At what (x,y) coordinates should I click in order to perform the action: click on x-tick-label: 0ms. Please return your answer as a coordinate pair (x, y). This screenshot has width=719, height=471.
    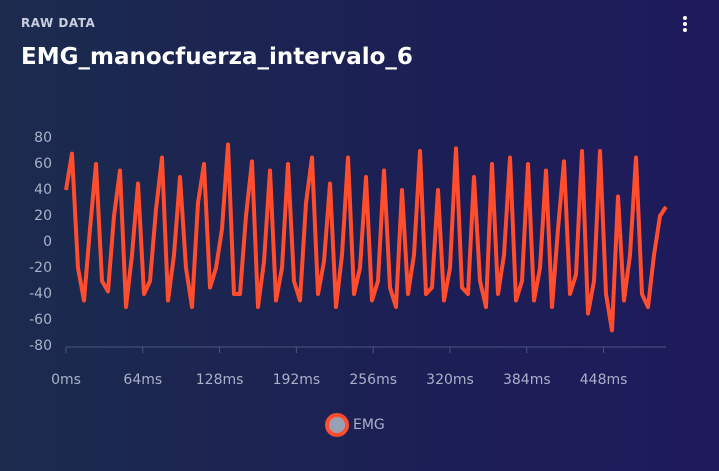
    Looking at the image, I should click on (66, 380).